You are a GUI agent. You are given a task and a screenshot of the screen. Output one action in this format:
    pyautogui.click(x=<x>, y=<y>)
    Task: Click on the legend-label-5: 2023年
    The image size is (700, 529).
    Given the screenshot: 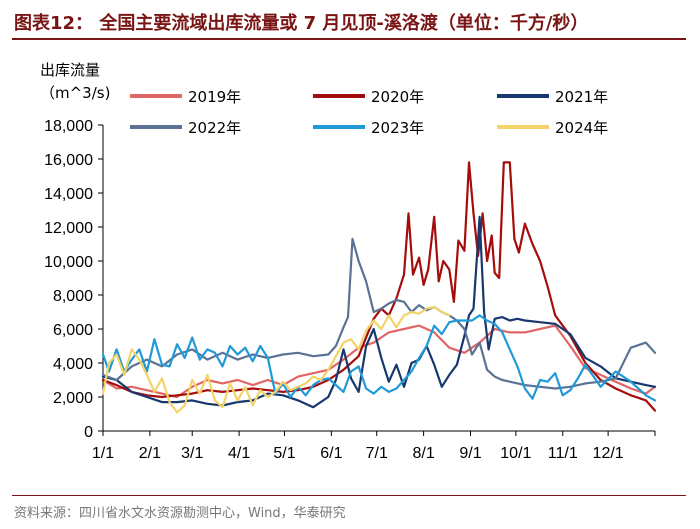 What is the action you would take?
    pyautogui.click(x=397, y=128)
    